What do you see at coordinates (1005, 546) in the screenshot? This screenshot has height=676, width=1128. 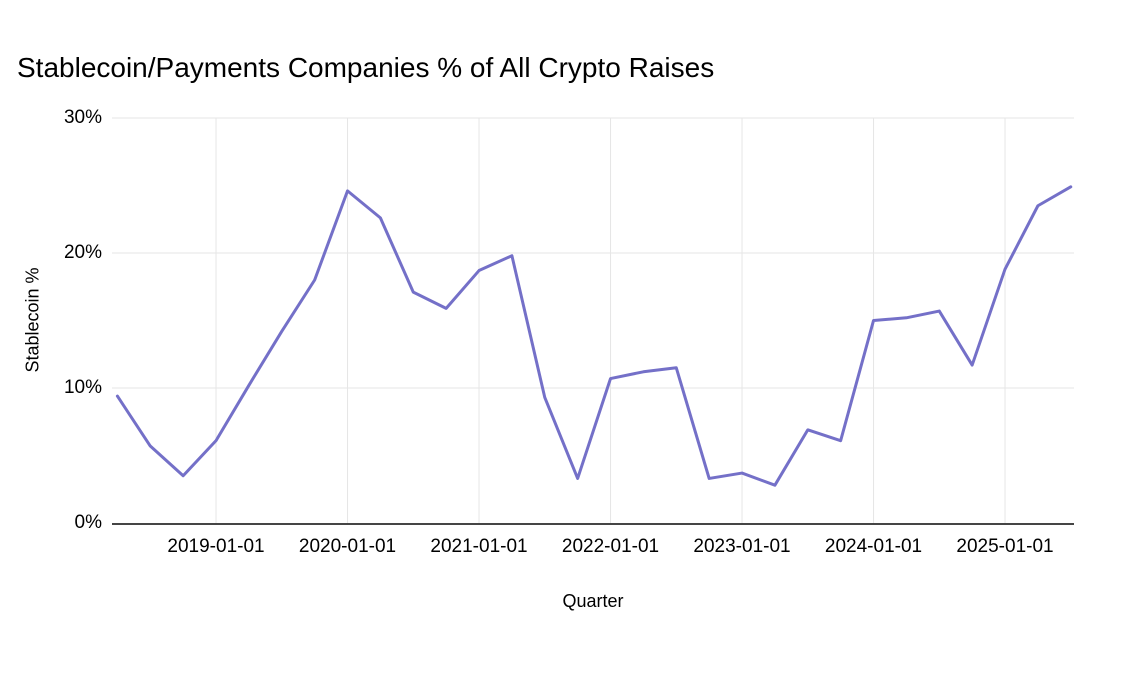 I see `x-tick-label: 2025-01-01` at bounding box center [1005, 546].